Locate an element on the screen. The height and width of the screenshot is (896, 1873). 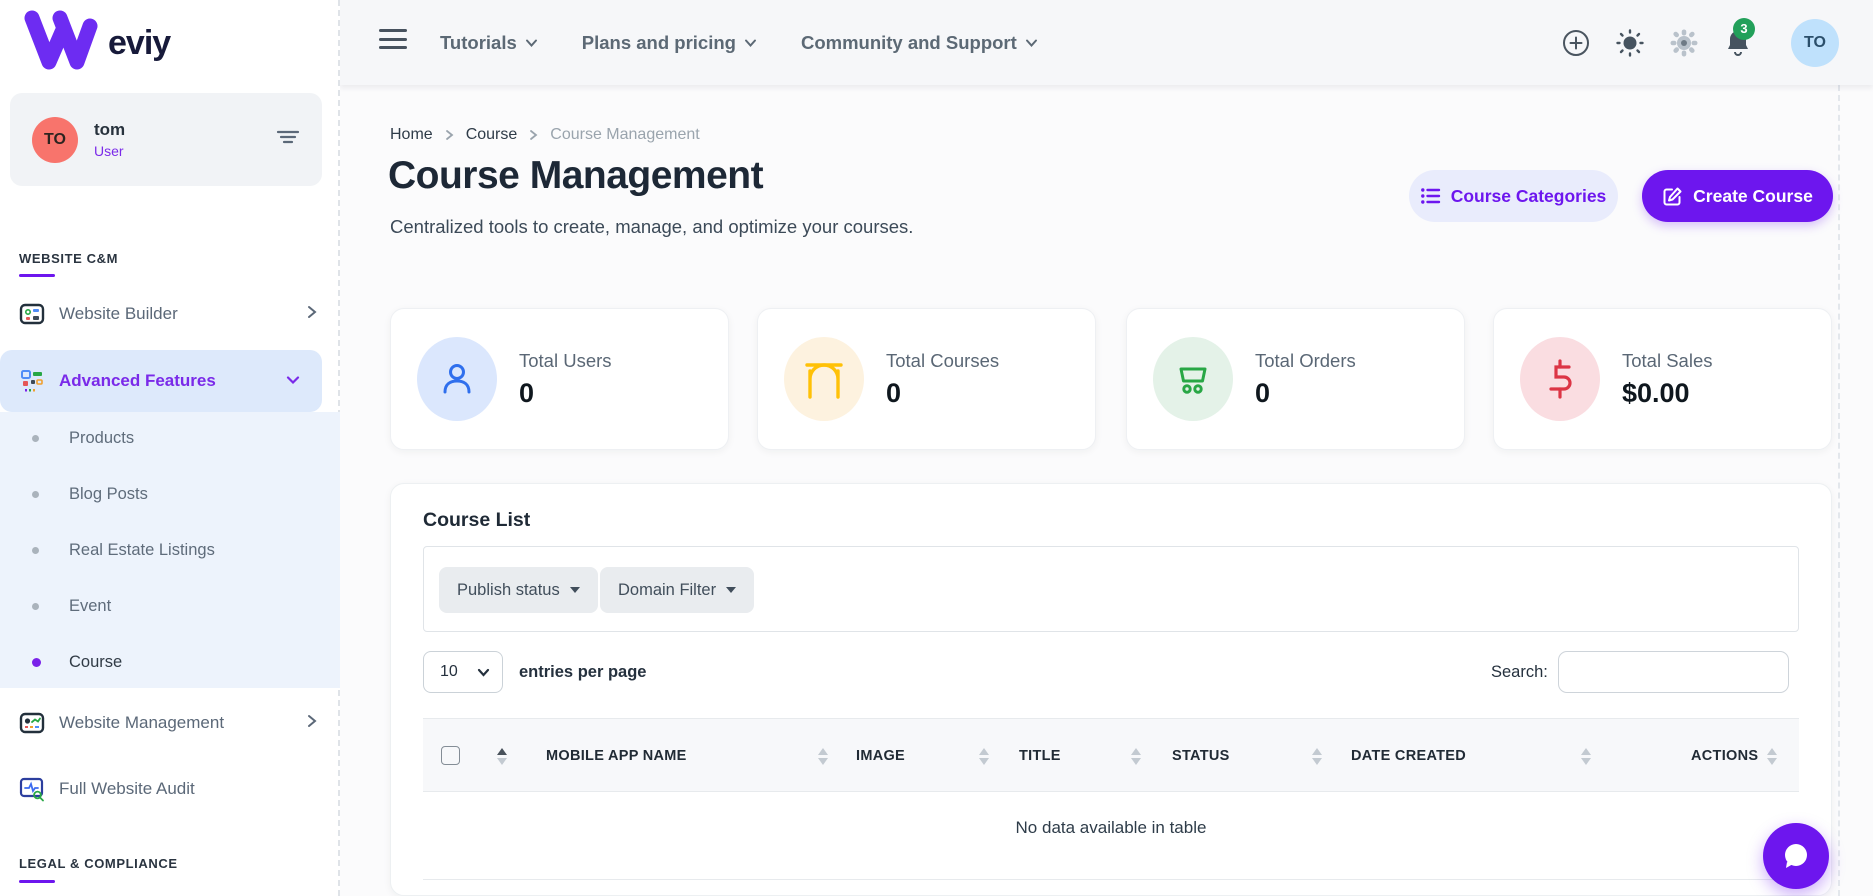
column-header-date-created: DATE CREATED is located at coordinates (1409, 756).